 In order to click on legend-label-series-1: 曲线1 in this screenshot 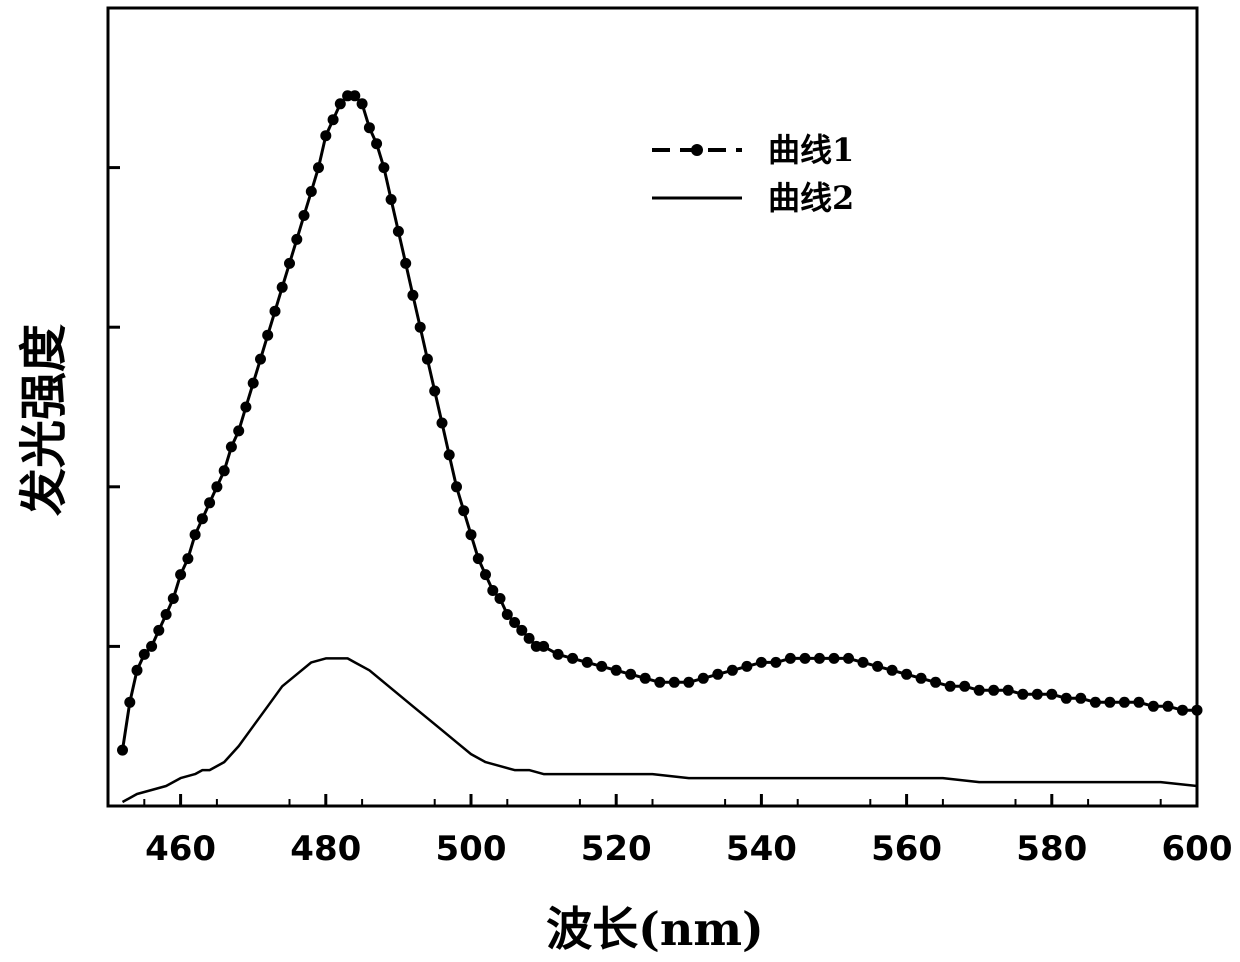, I will do `click(811, 150)`.